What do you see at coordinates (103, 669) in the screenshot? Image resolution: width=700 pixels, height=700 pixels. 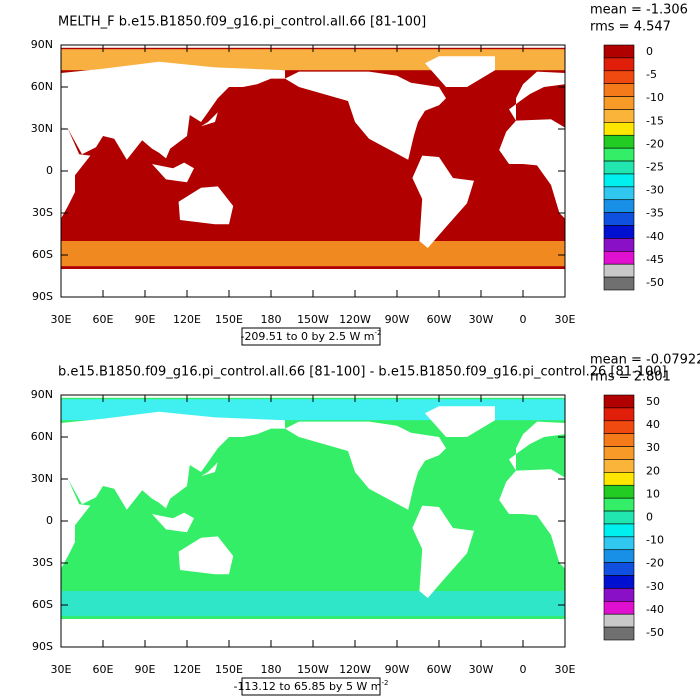 I see `lon-label: 60E` at bounding box center [103, 669].